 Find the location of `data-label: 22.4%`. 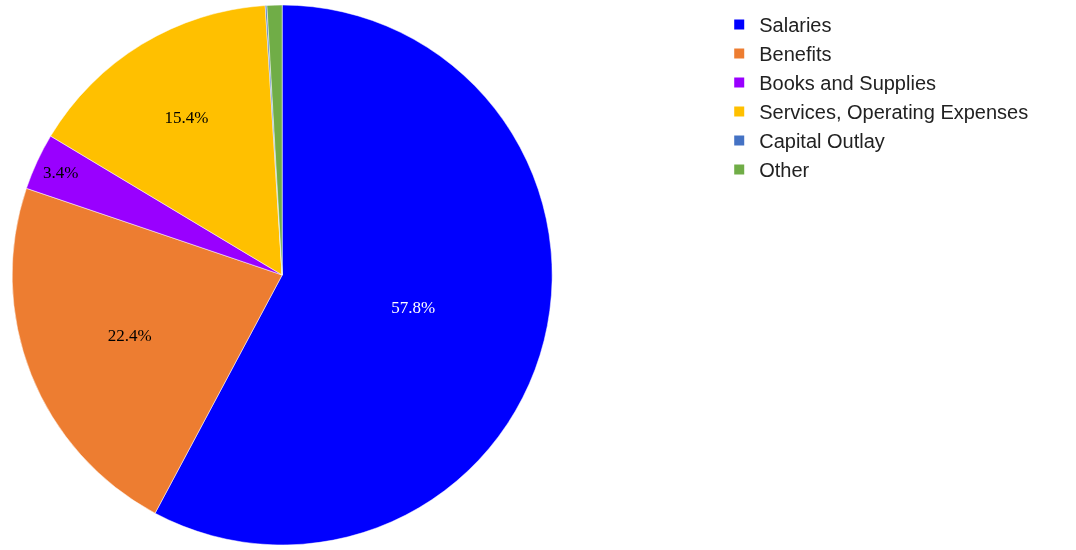

data-label: 22.4% is located at coordinates (129, 335).